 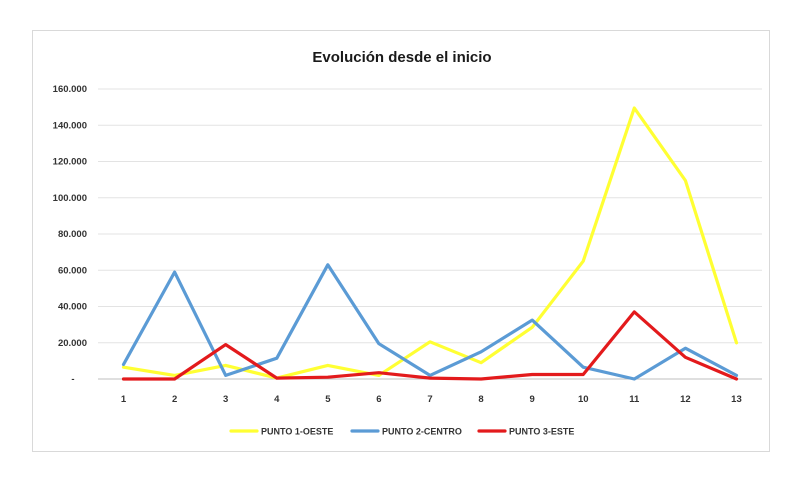 What do you see at coordinates (72, 343) in the screenshot?
I see `y-tick-label: 20.000` at bounding box center [72, 343].